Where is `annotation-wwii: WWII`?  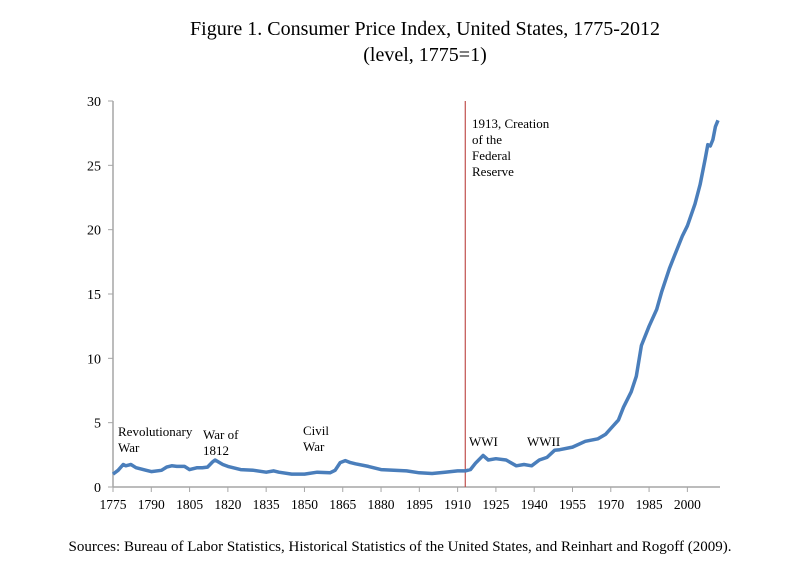
annotation-wwii: WWII is located at coordinates (544, 441).